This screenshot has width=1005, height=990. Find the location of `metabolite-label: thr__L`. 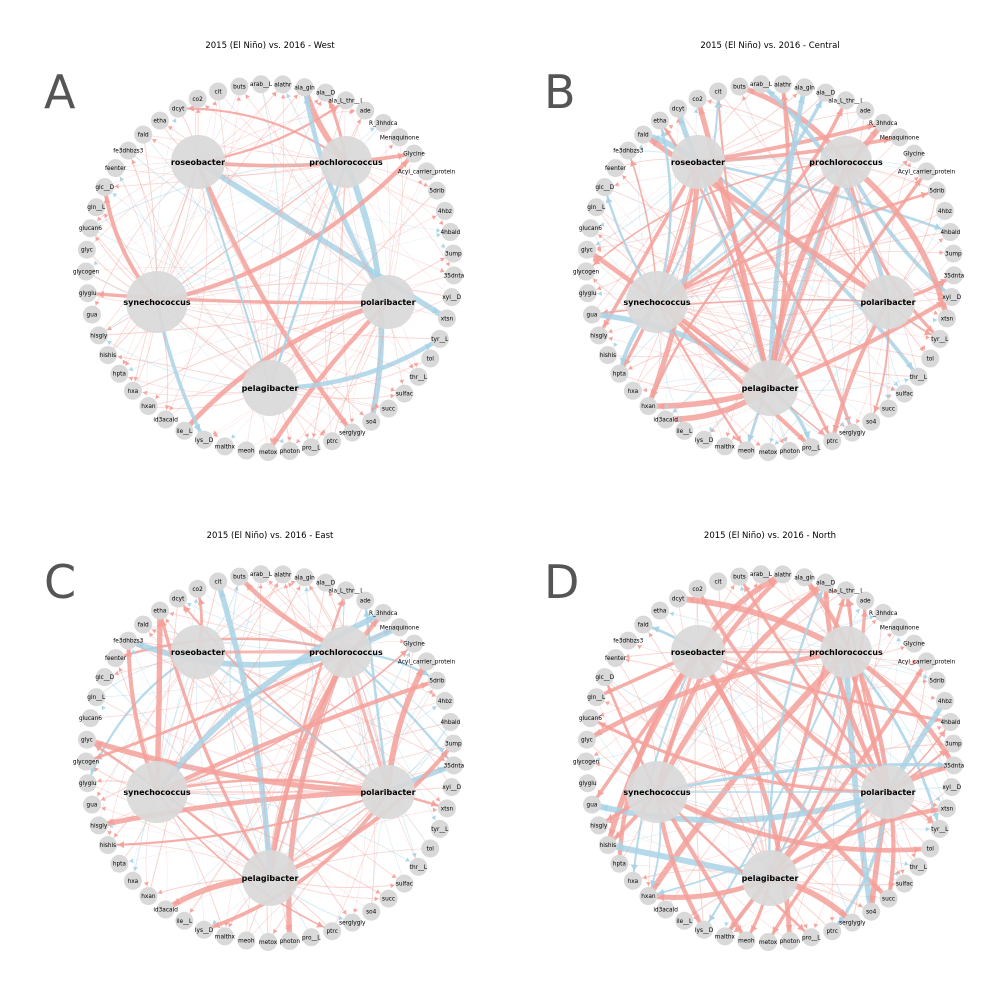

metabolite-label: thr__L is located at coordinates (919, 868).